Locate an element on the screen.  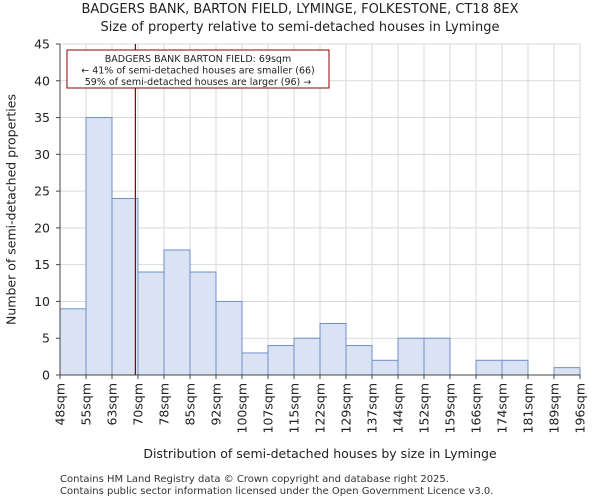
x-tick-label: 181sqm is located at coordinates (528, 408).